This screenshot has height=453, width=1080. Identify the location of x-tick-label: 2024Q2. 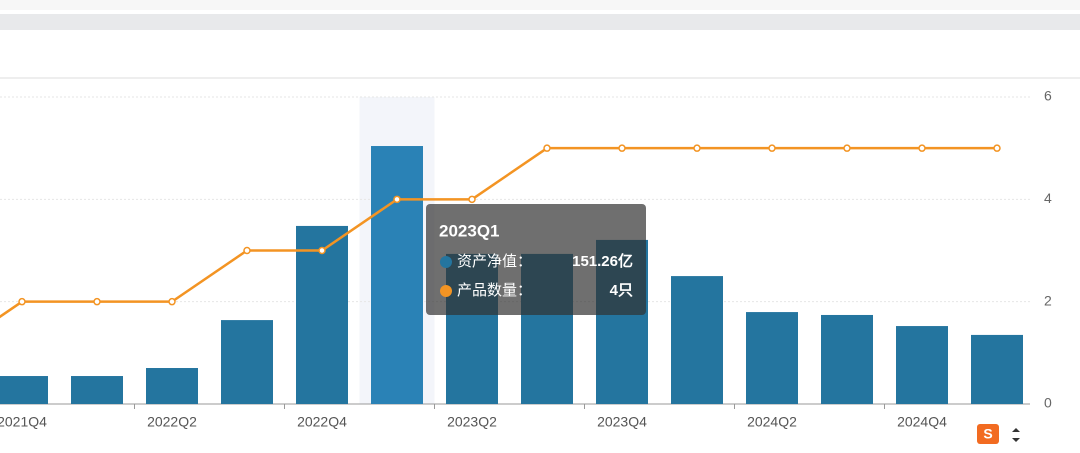
(772, 422).